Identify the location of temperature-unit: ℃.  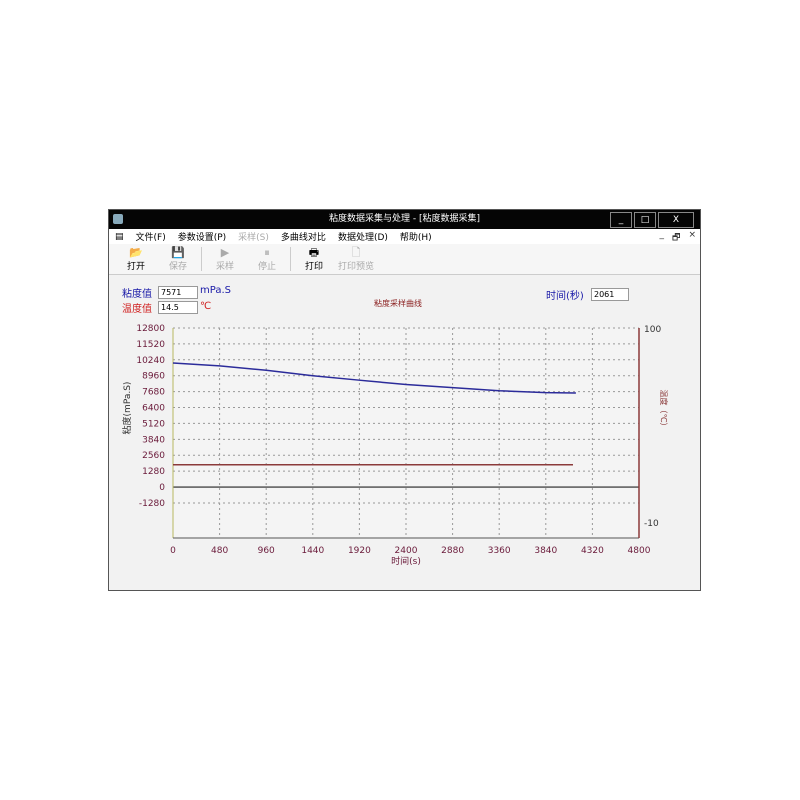
(206, 306).